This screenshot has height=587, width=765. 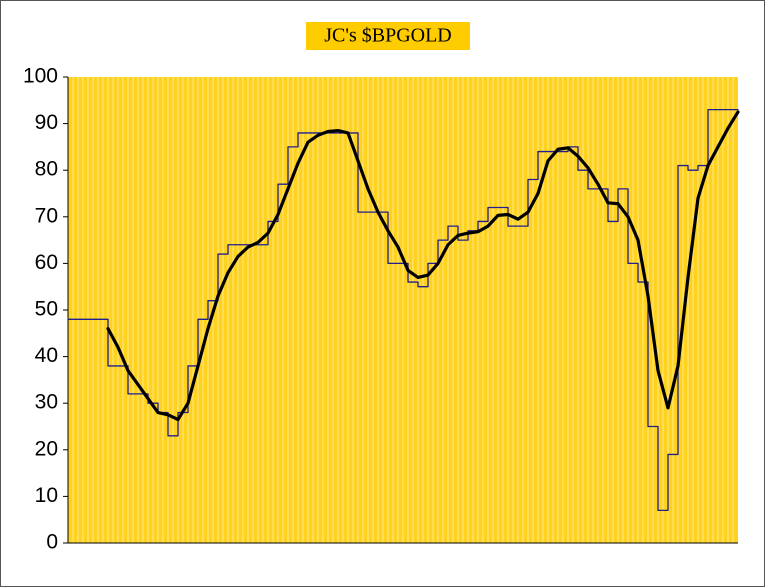 I want to click on y-tick-label: 40, so click(x=46, y=355).